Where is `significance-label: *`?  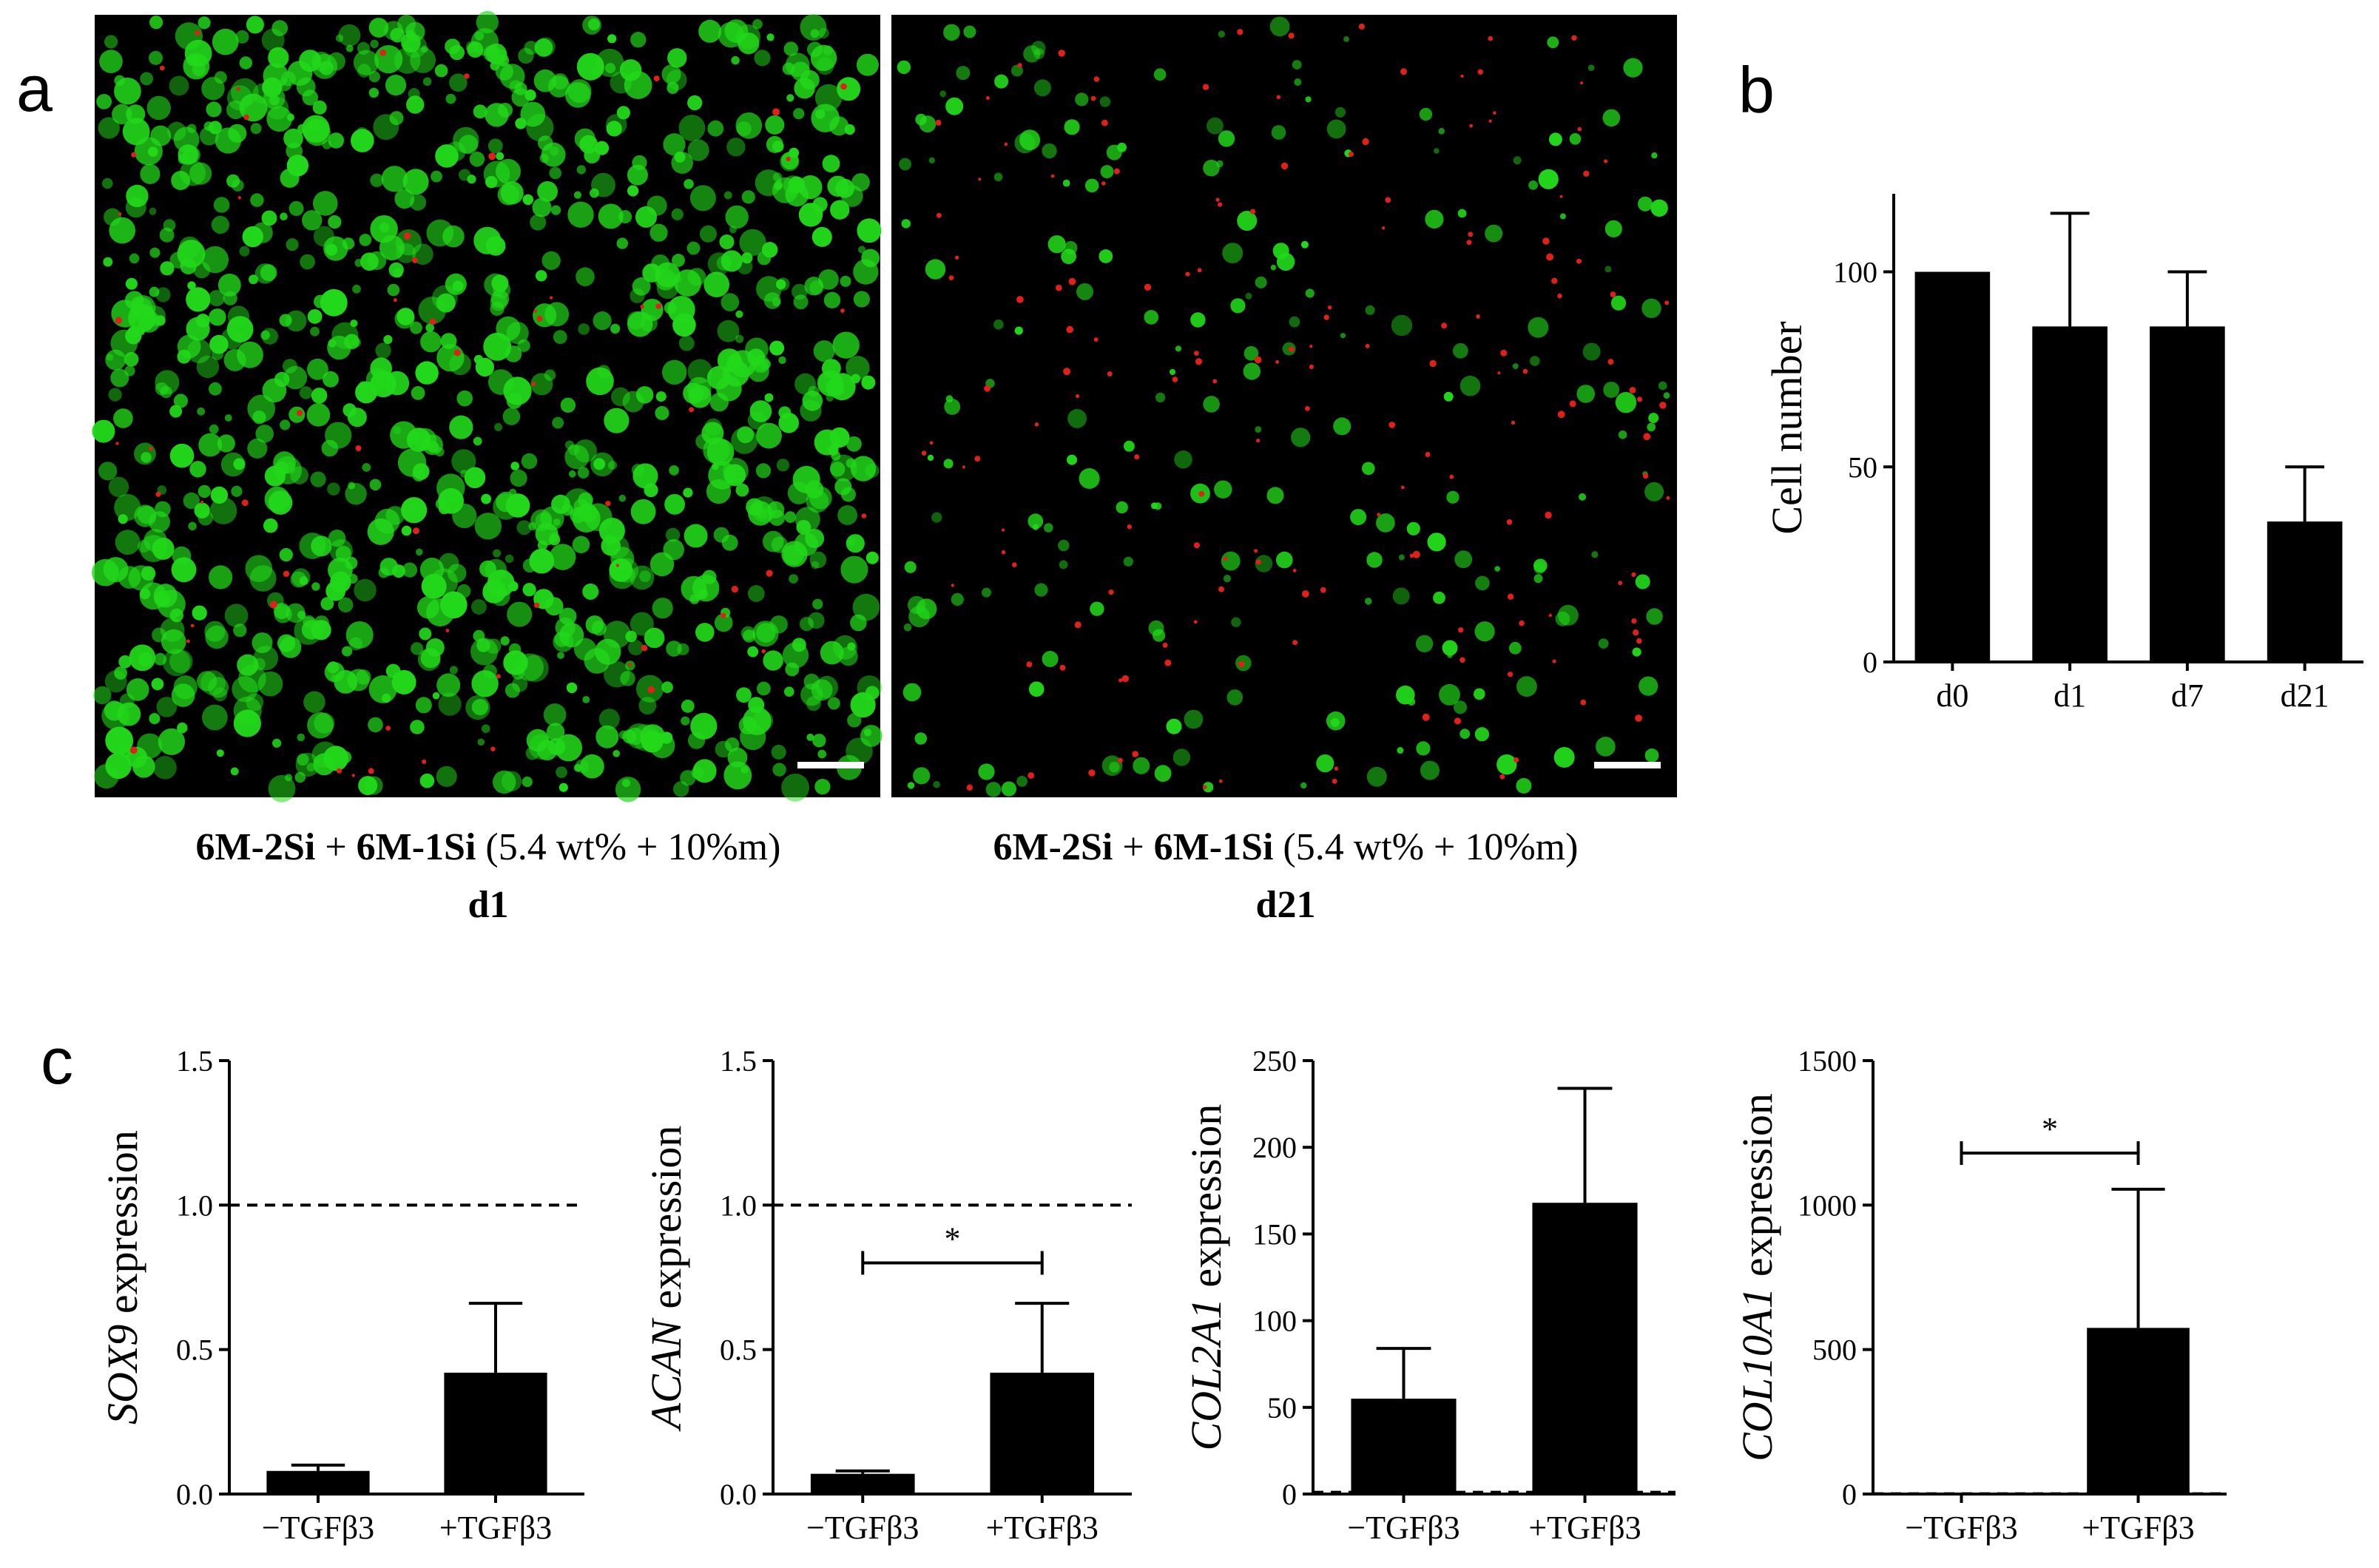
significance-label: * is located at coordinates (953, 1238).